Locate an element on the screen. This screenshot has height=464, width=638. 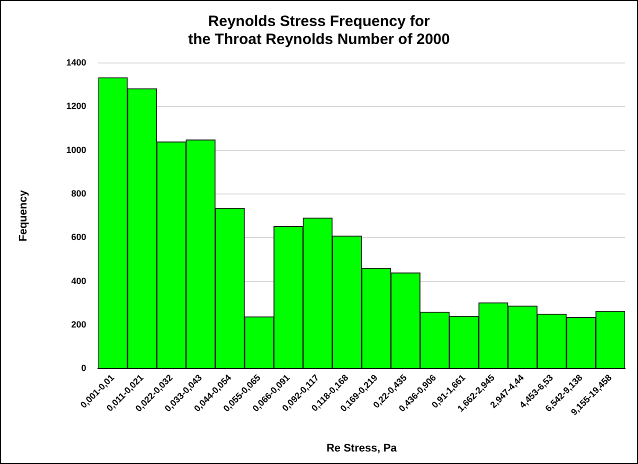
y-axis-title: Fequency is located at coordinates (24, 215).